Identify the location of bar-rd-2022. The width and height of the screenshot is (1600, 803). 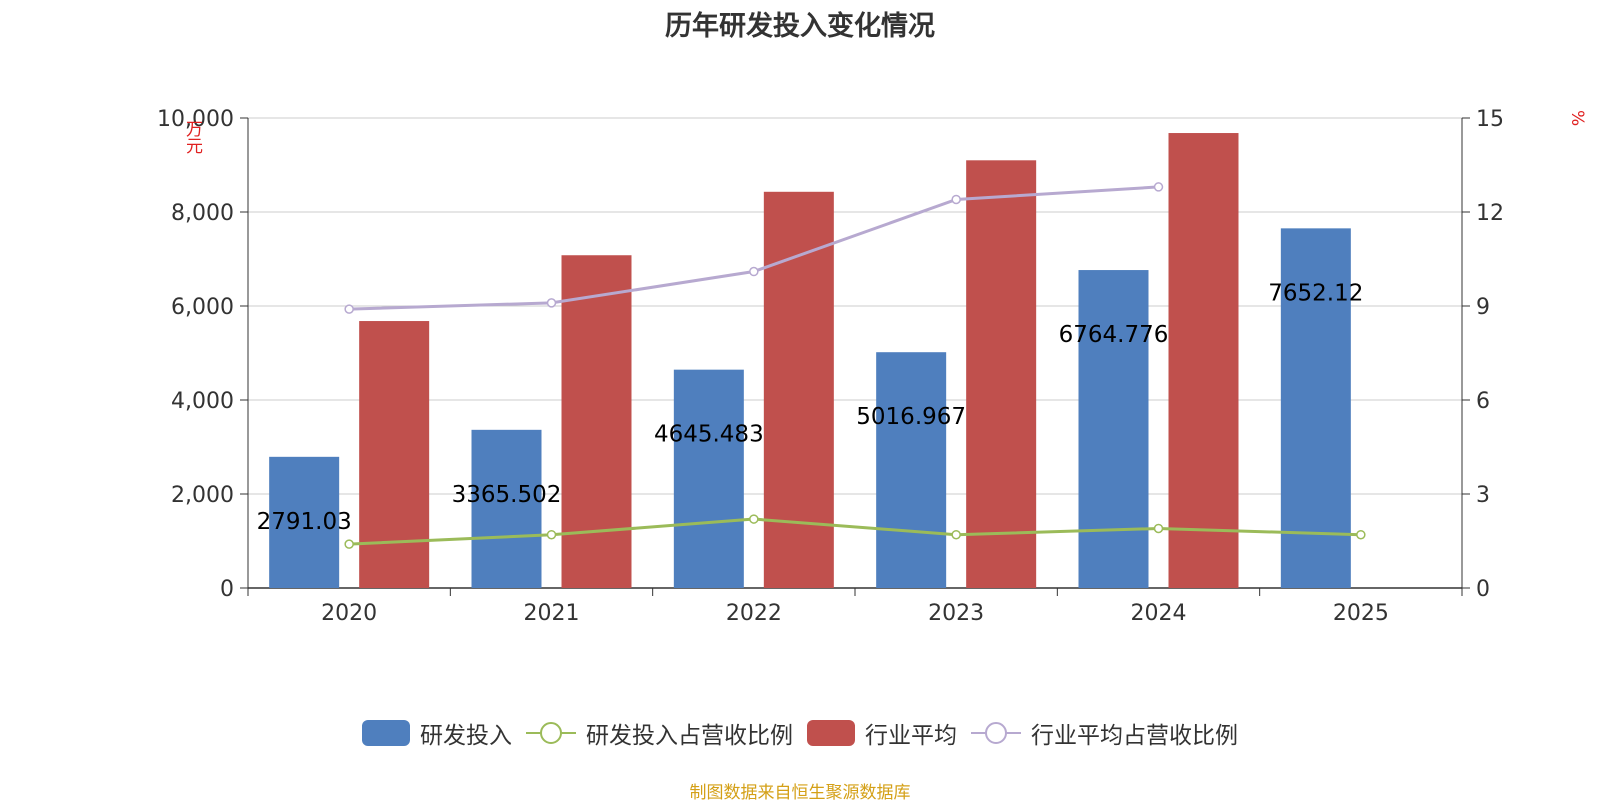
(708, 478).